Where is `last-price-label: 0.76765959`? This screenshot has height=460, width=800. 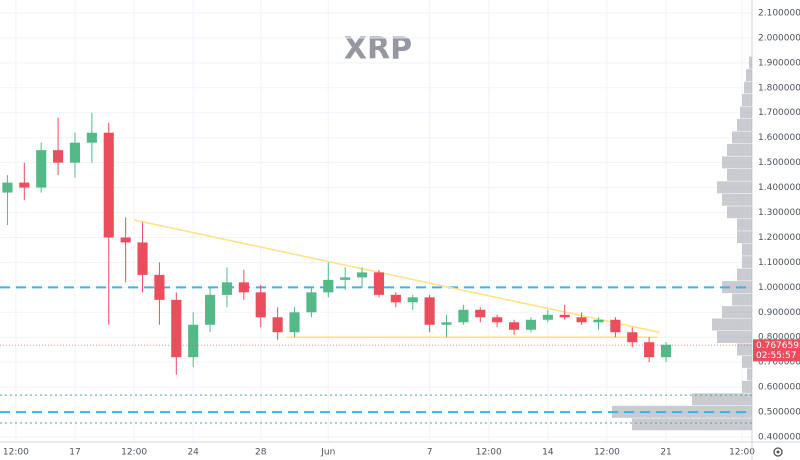
last-price-label: 0.76765959 is located at coordinates (778, 346).